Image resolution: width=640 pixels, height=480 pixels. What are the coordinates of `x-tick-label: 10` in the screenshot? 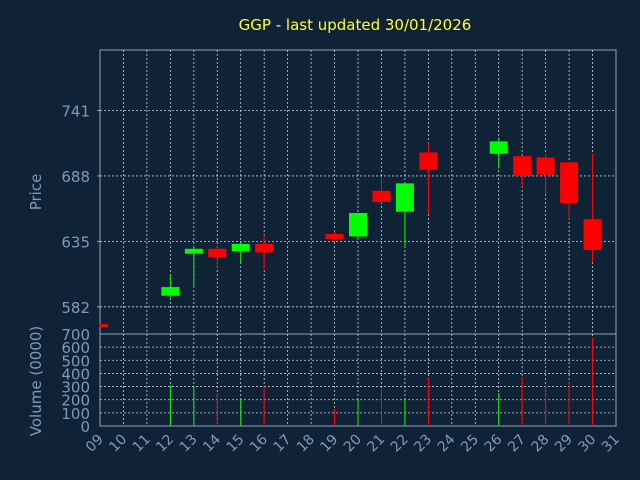 It's located at (118, 444).